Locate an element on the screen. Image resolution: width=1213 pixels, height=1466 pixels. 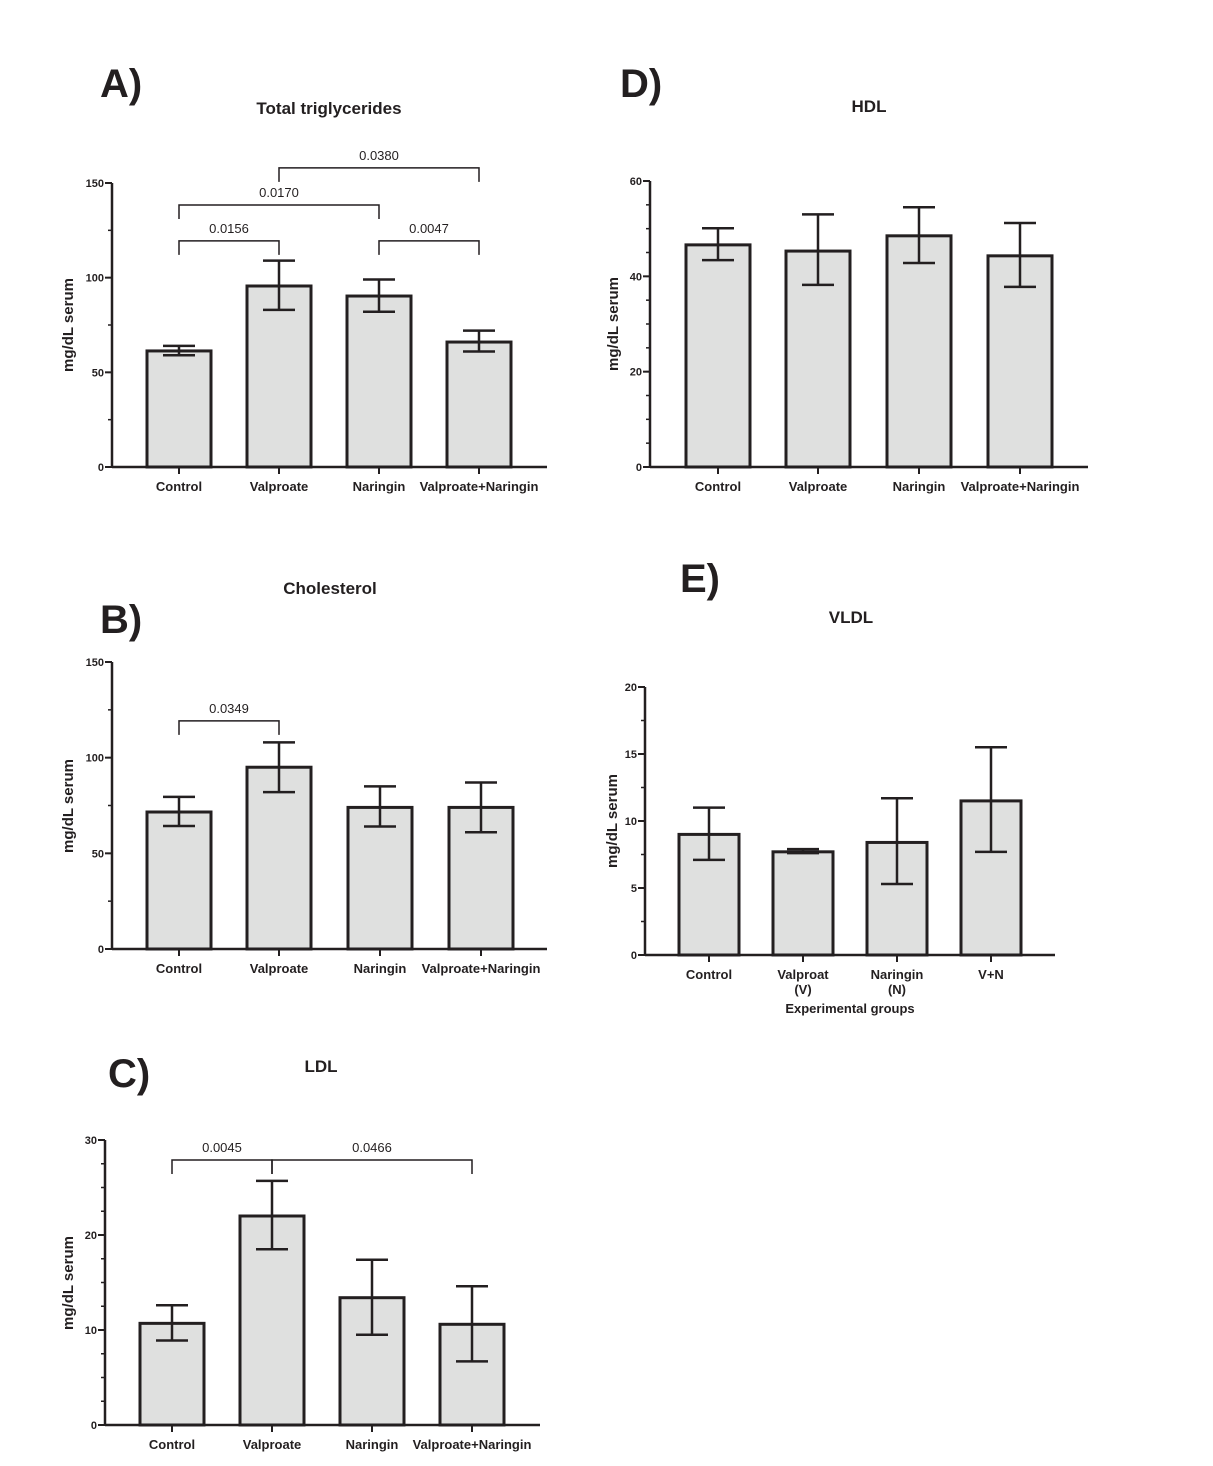
y-tick-label: 40 is located at coordinates (636, 277).